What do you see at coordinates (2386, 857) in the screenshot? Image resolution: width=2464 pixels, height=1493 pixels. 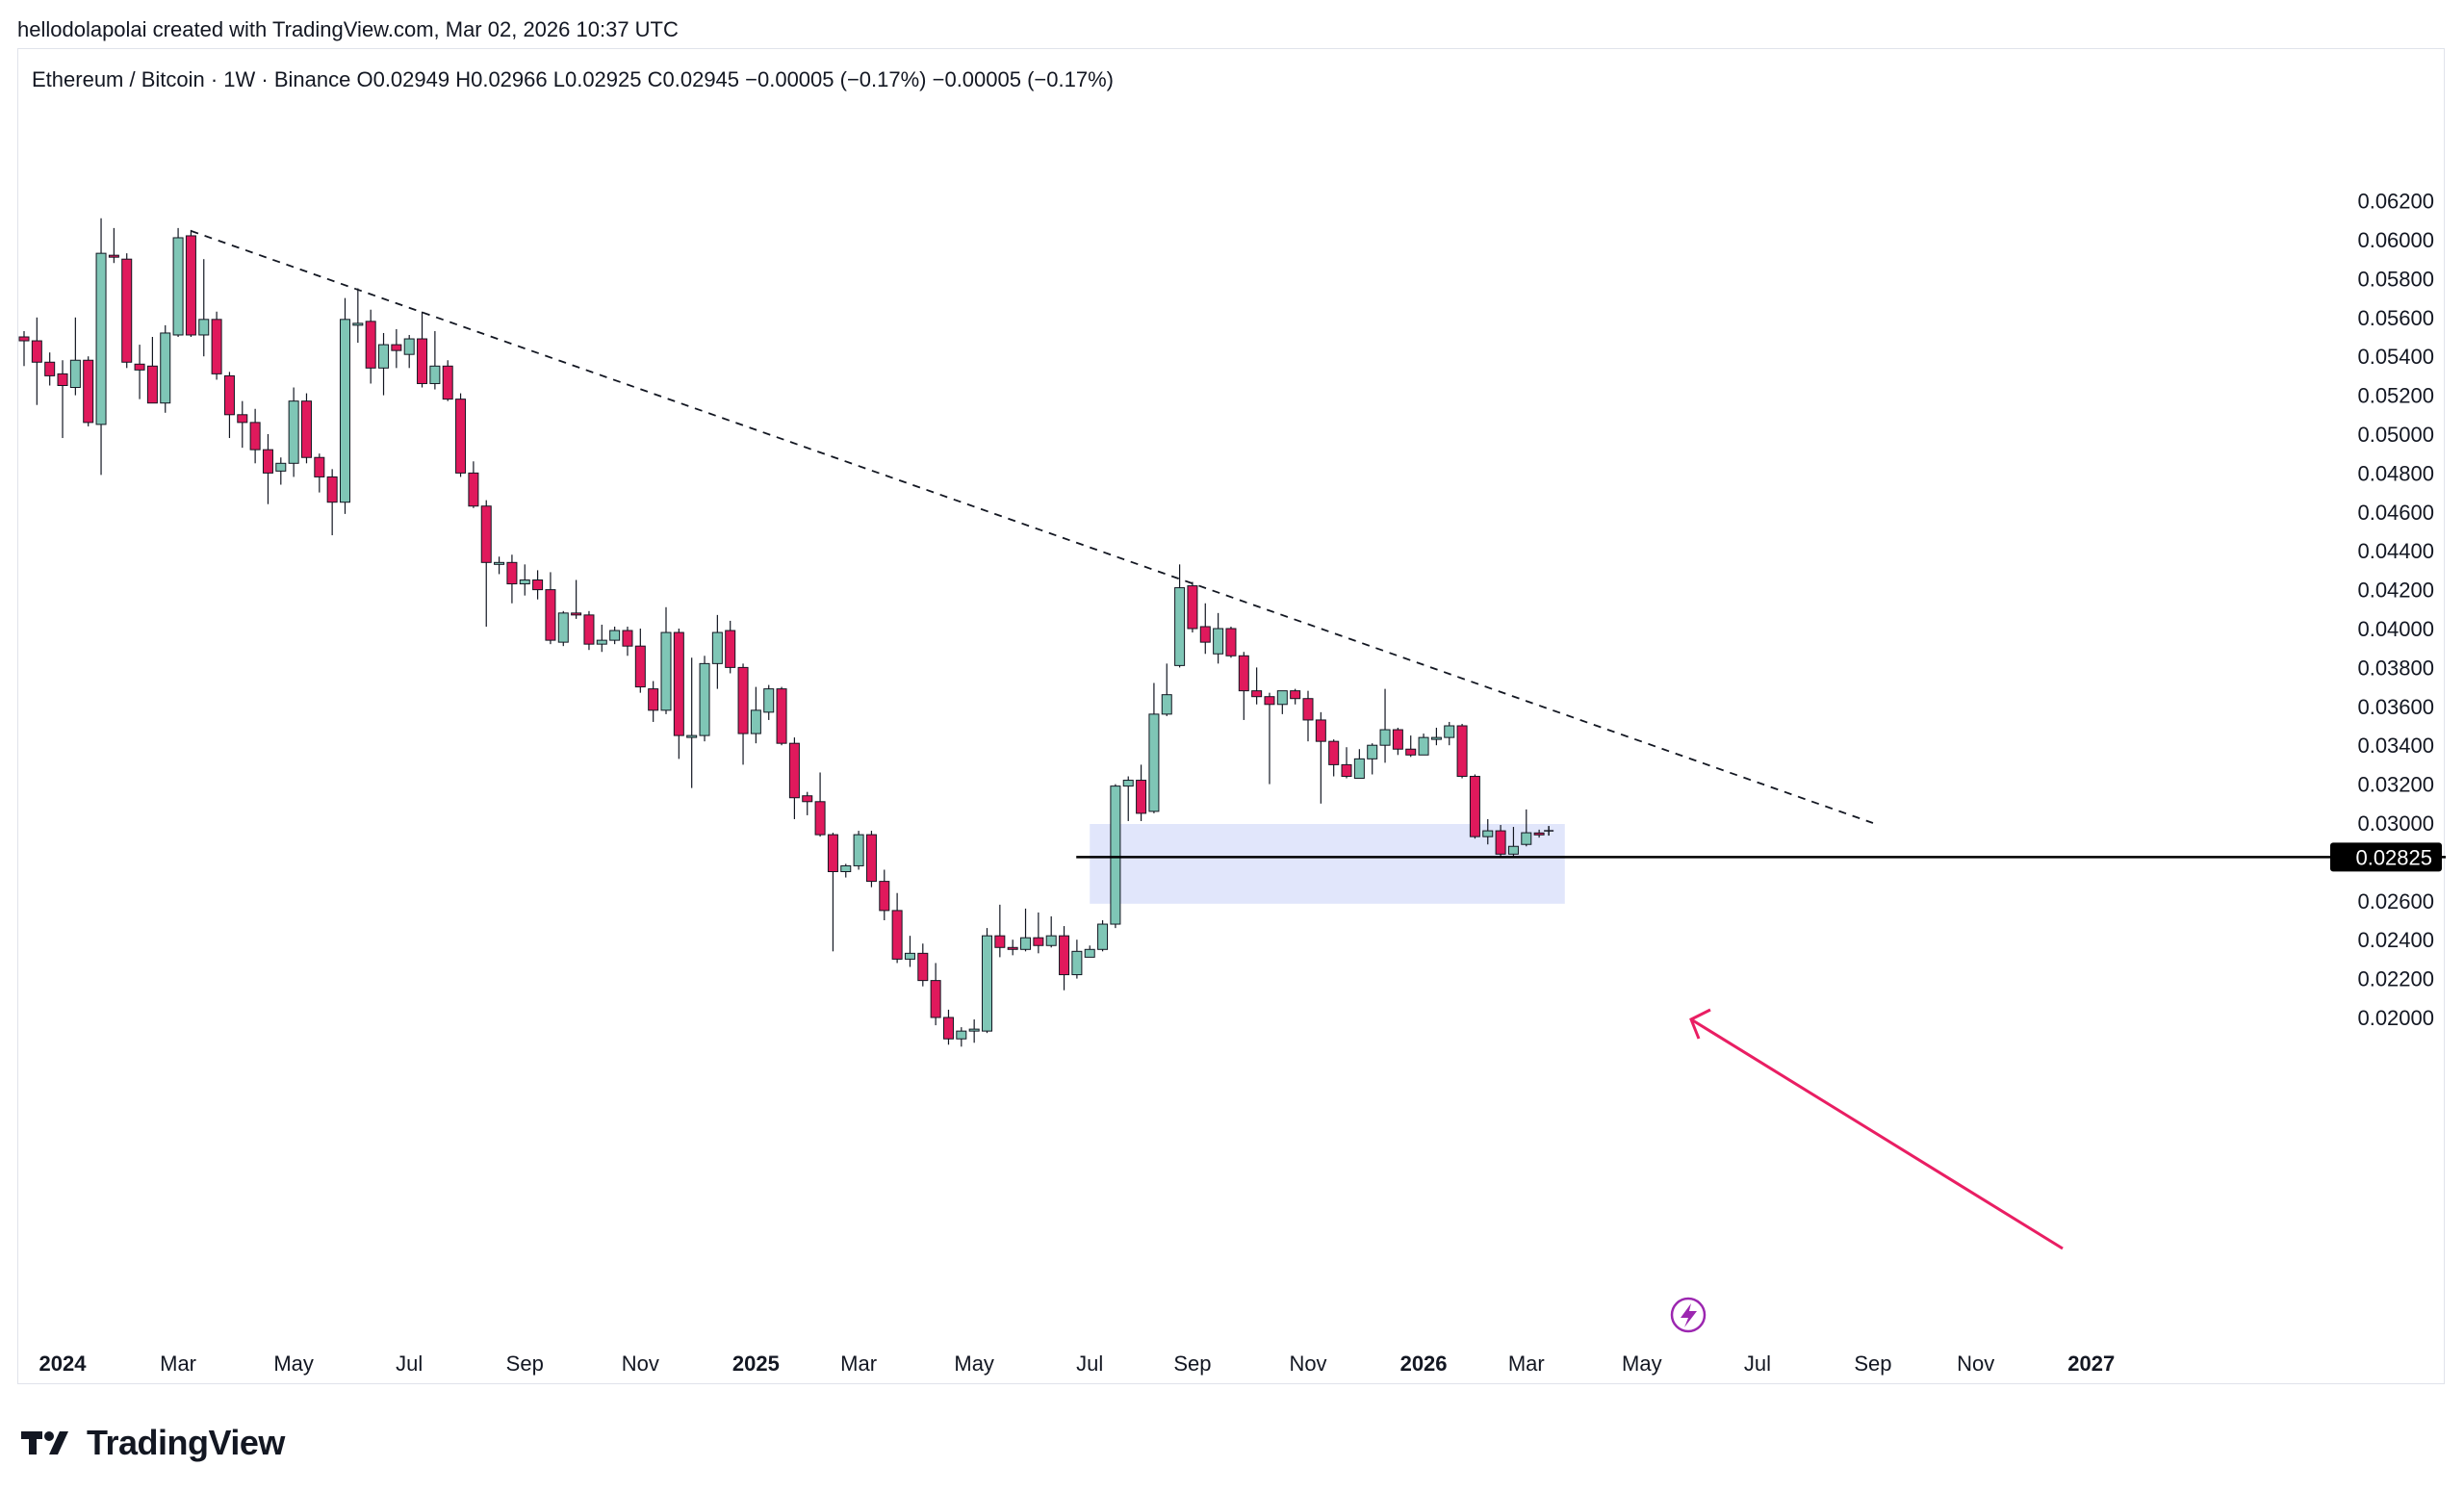 I see `price-label-box` at bounding box center [2386, 857].